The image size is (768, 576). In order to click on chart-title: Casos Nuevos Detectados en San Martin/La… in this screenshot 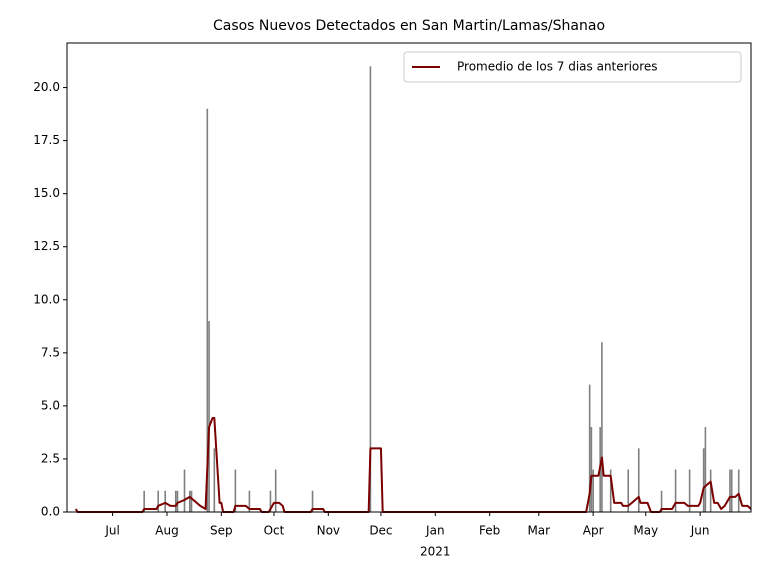, I will do `click(409, 26)`.